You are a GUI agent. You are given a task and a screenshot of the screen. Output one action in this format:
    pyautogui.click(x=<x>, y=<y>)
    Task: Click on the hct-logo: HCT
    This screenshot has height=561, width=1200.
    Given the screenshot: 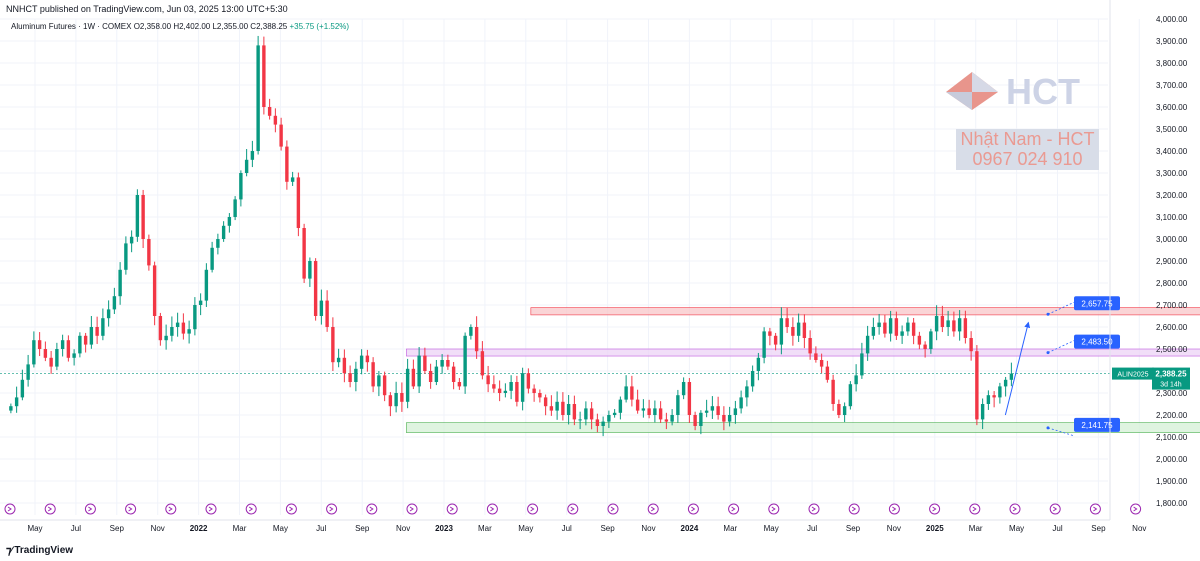 What is the action you would take?
    pyautogui.click(x=1024, y=100)
    